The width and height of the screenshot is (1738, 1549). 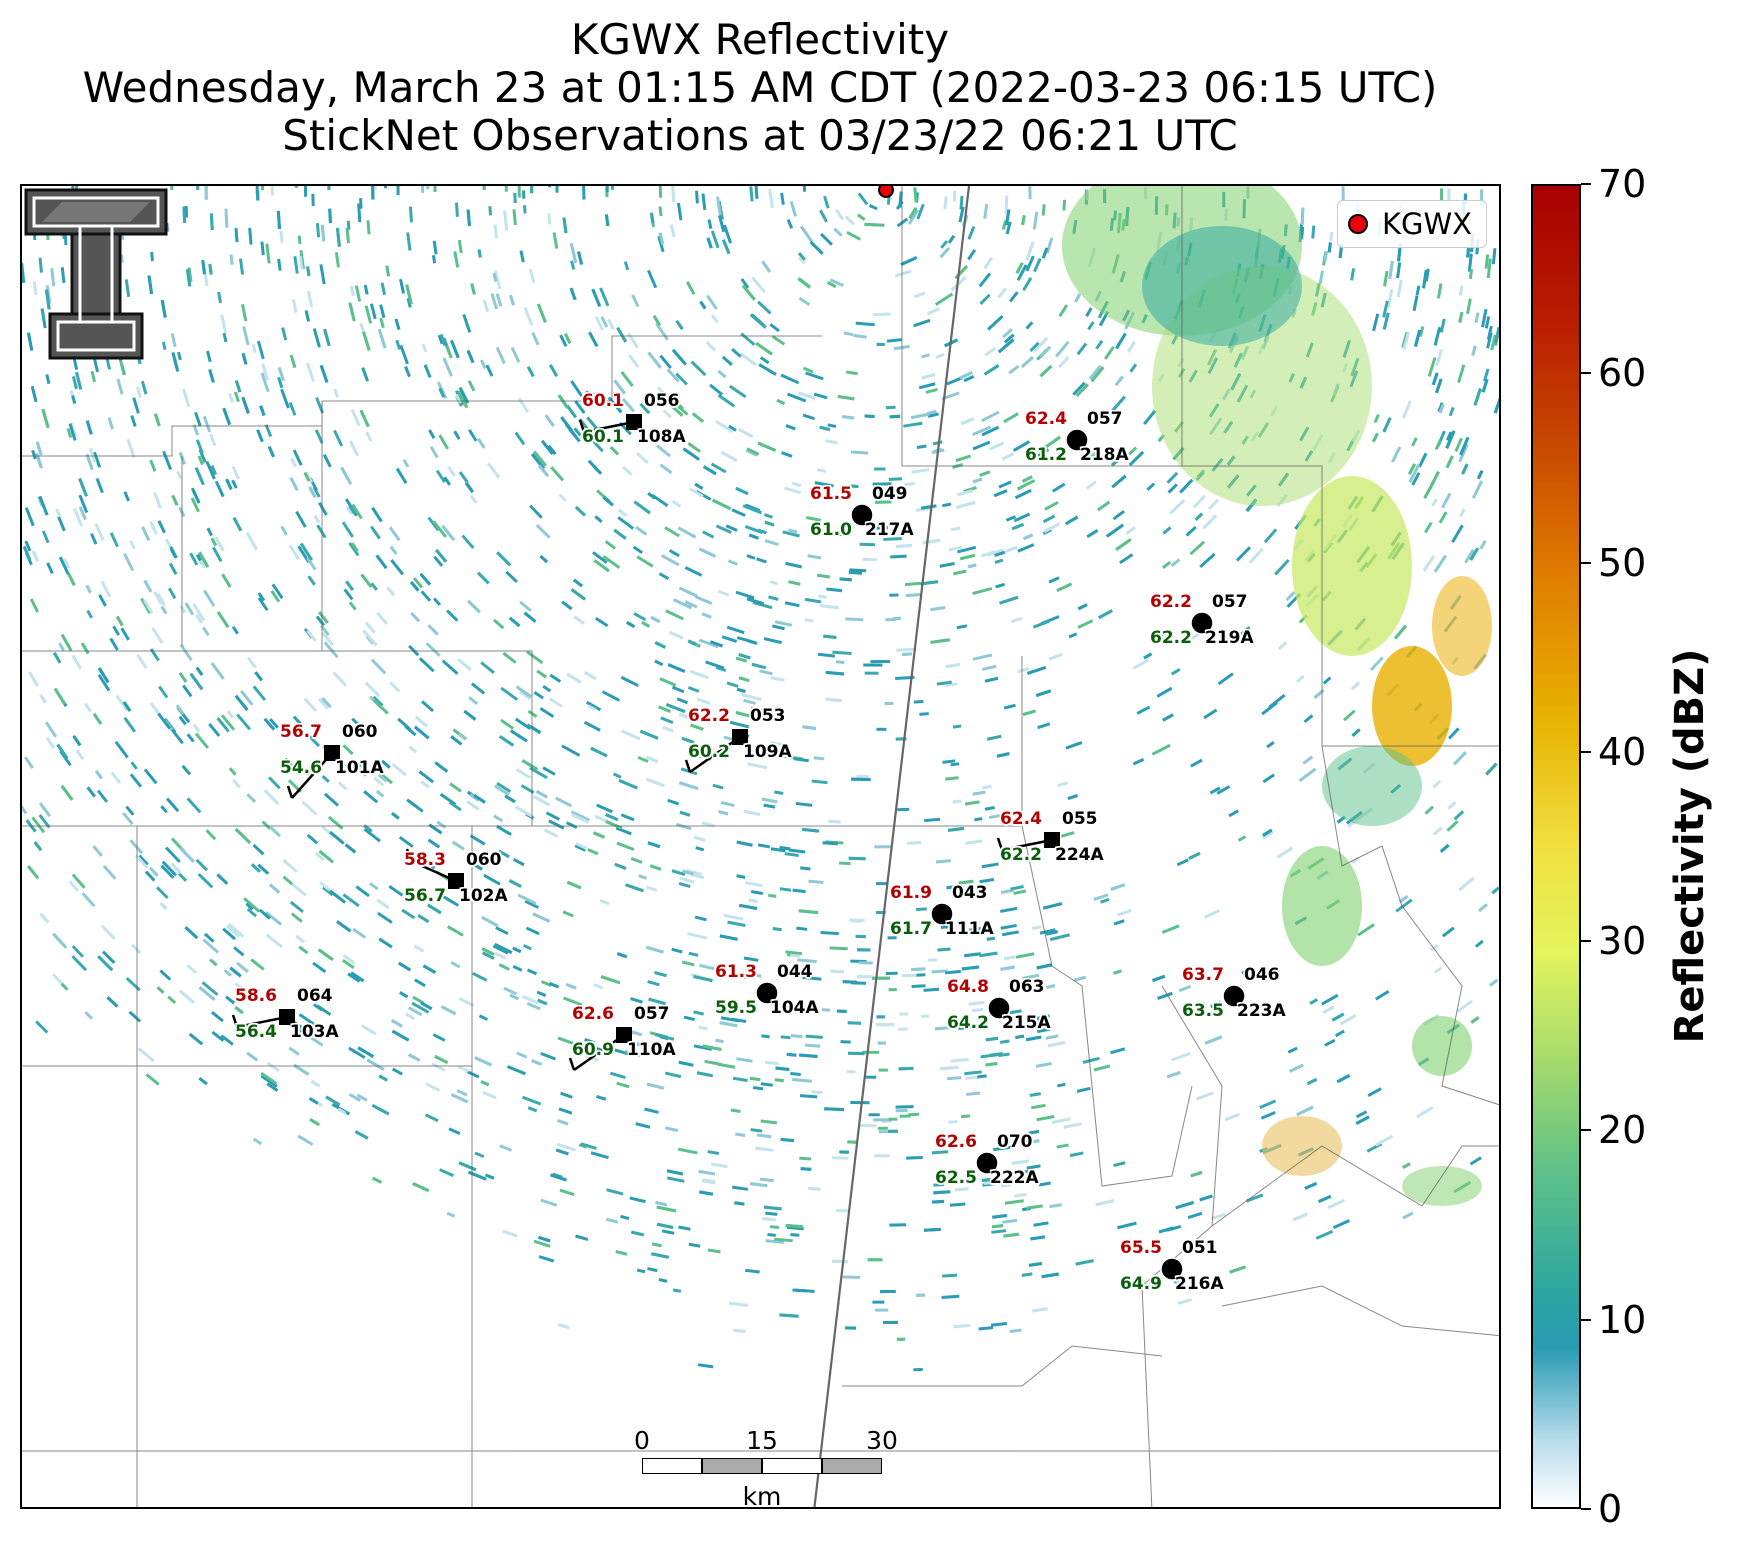 I want to click on station-id: 101A, so click(x=359, y=768).